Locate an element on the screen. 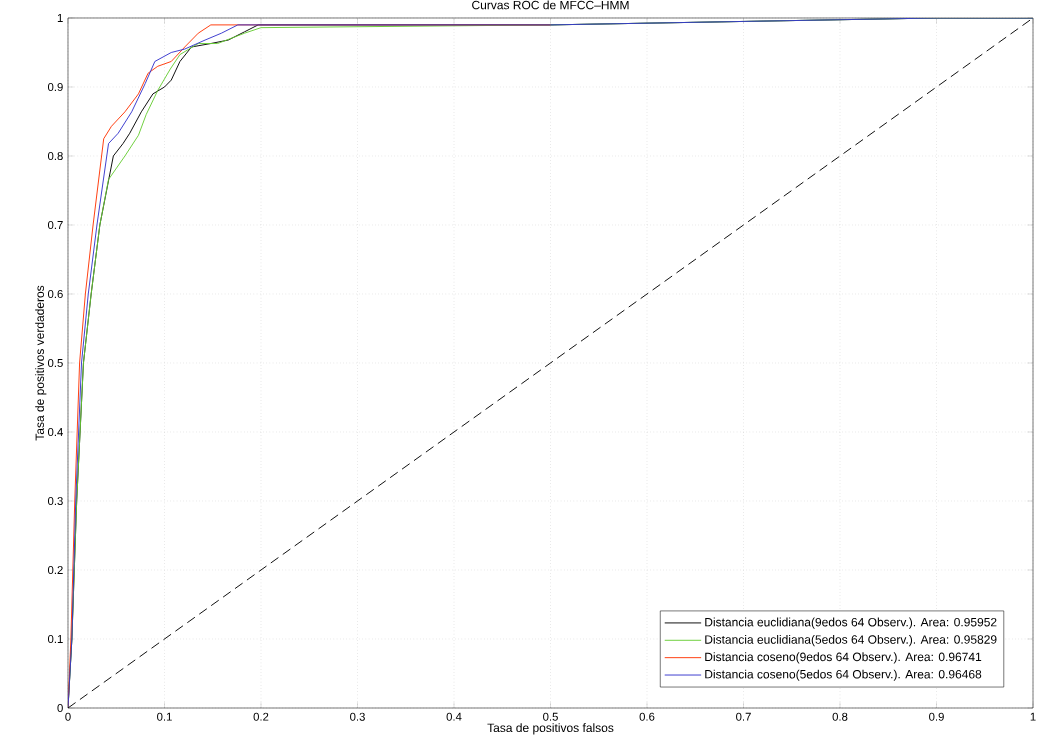 The image size is (1039, 736). y-tick-label: 0.9 is located at coordinates (55, 86).